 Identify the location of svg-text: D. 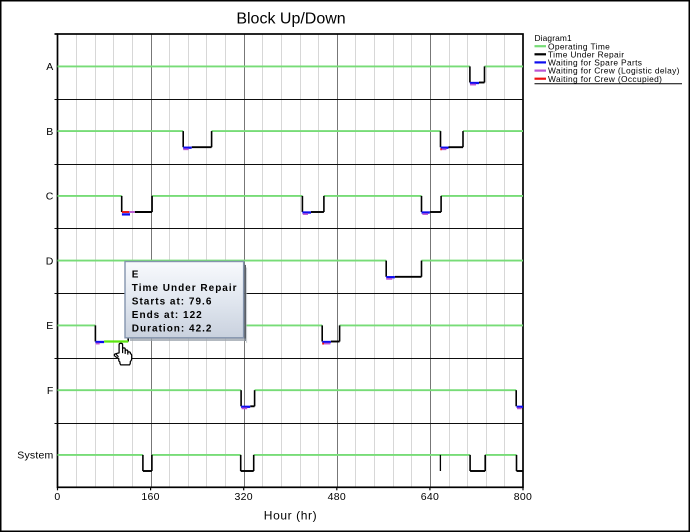
(50, 261).